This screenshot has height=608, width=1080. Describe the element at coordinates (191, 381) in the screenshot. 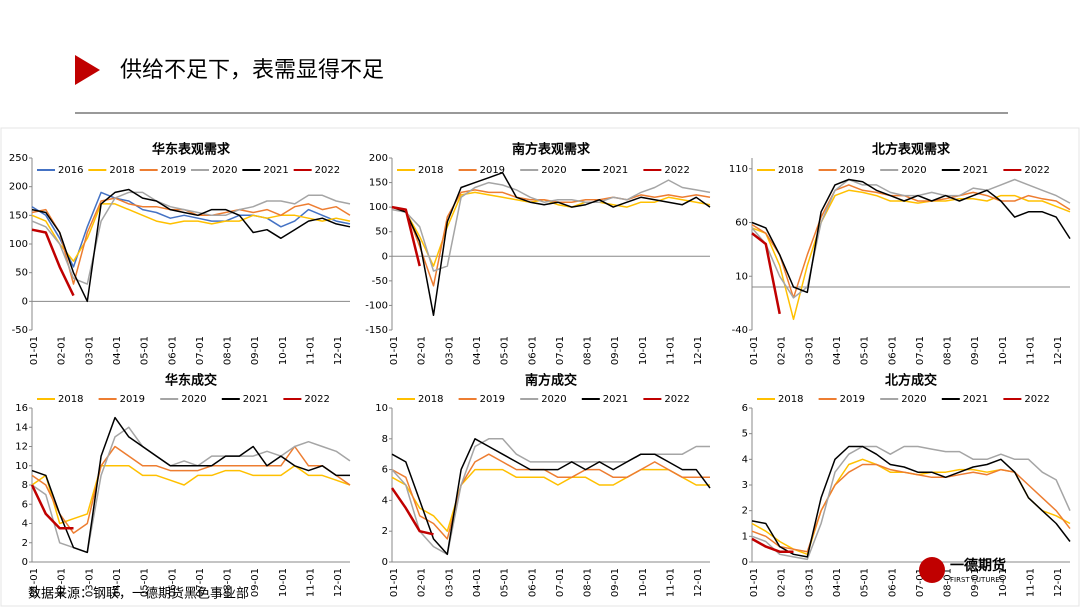

I see `chart-title: 华东成交` at that location.